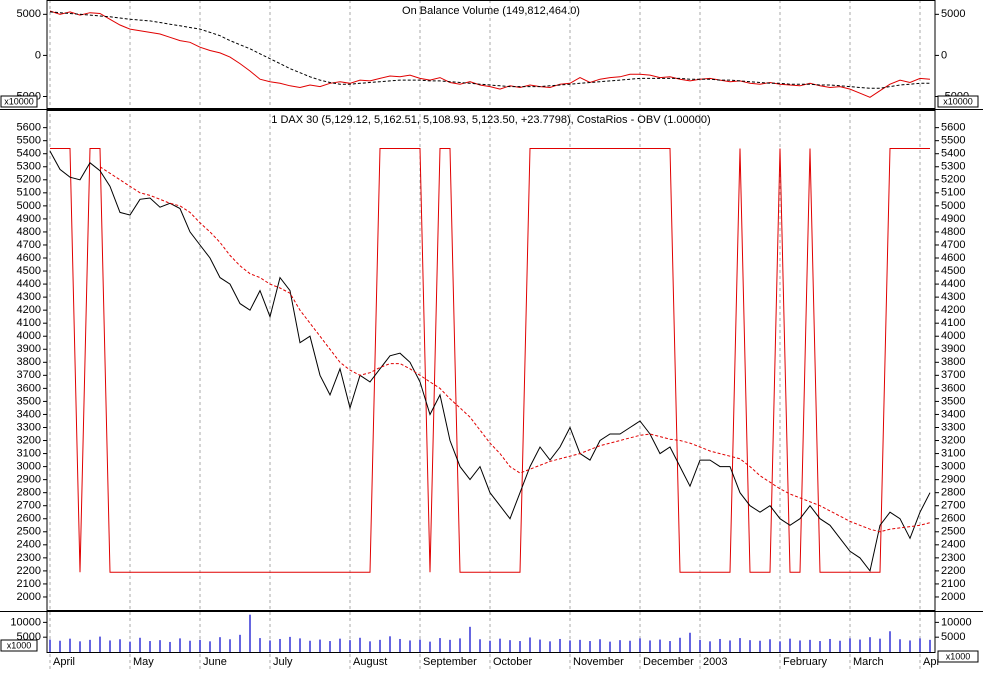 The height and width of the screenshot is (675, 983). Describe the element at coordinates (668, 662) in the screenshot. I see `x-tick-label: December` at that location.